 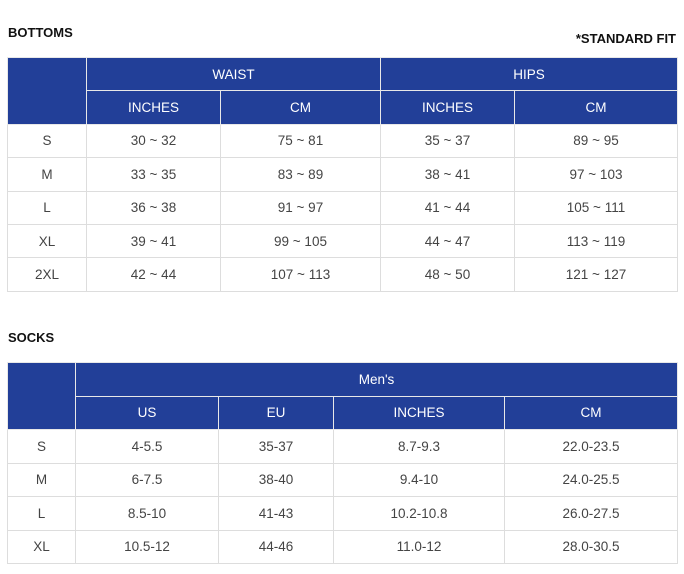 I want to click on table-row: M 6-7.5 38-40 9.4-10 24.0-25.5, so click(x=343, y=479).